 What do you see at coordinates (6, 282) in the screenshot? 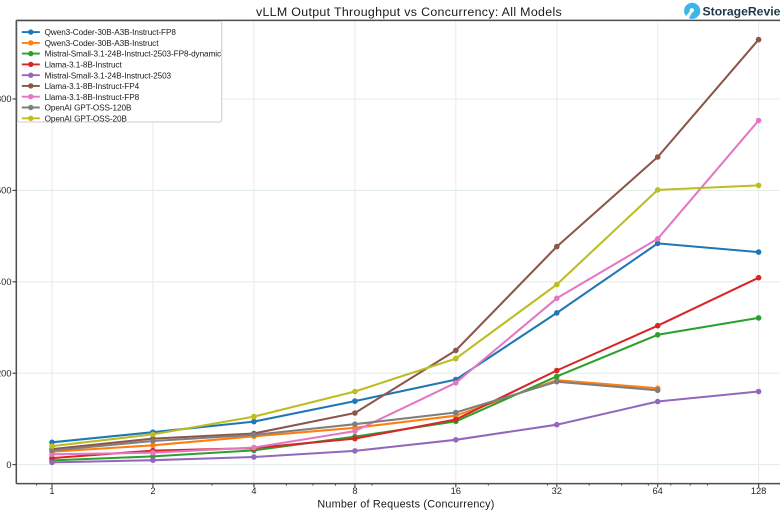
I see `svg-text: 400` at bounding box center [6, 282].